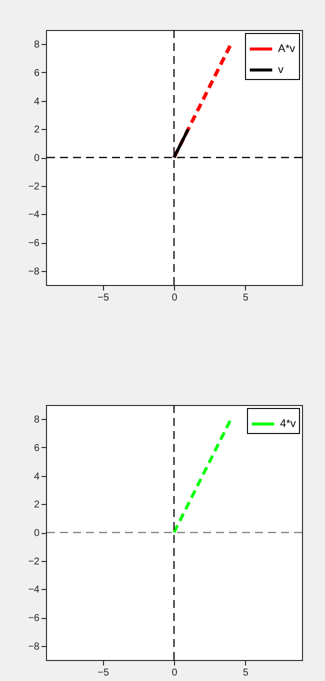  What do you see at coordinates (287, 49) in the screenshot?
I see `legend-label: A*v` at bounding box center [287, 49].